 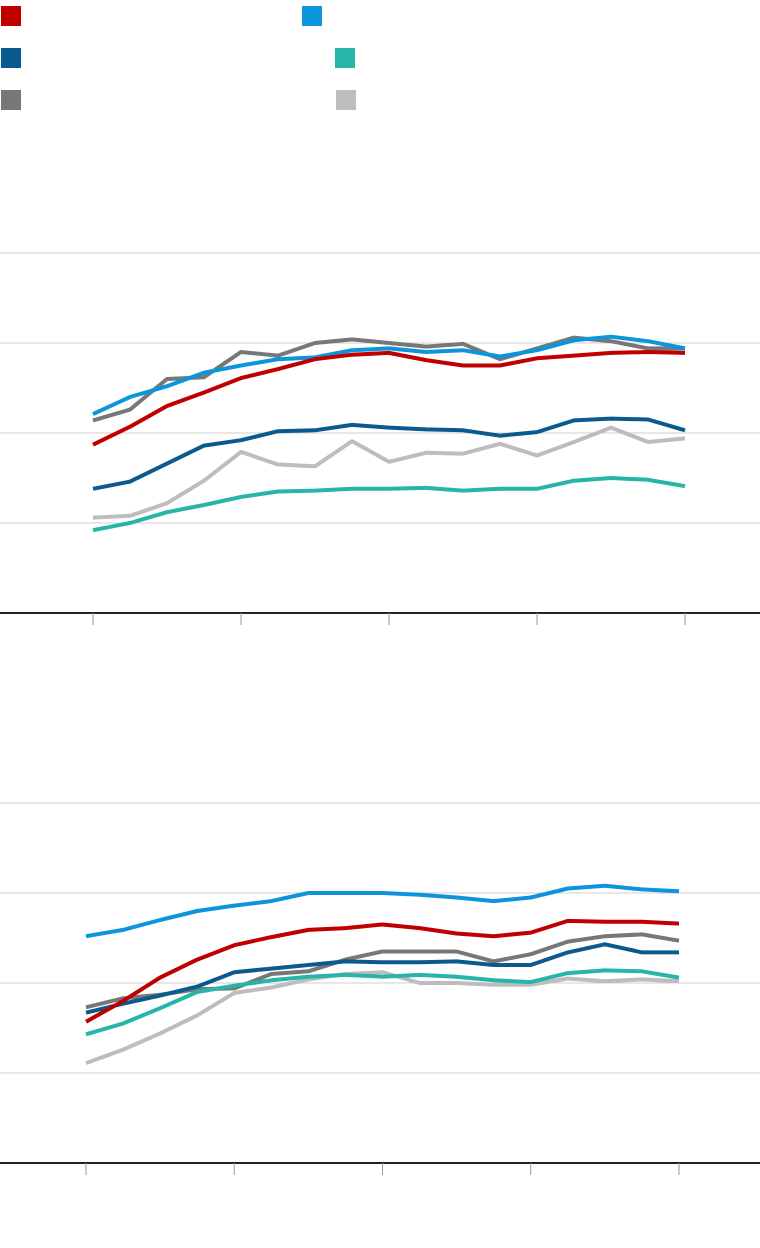 What do you see at coordinates (346, 100) in the screenshot?
I see `legend-swatch-light-grey` at bounding box center [346, 100].